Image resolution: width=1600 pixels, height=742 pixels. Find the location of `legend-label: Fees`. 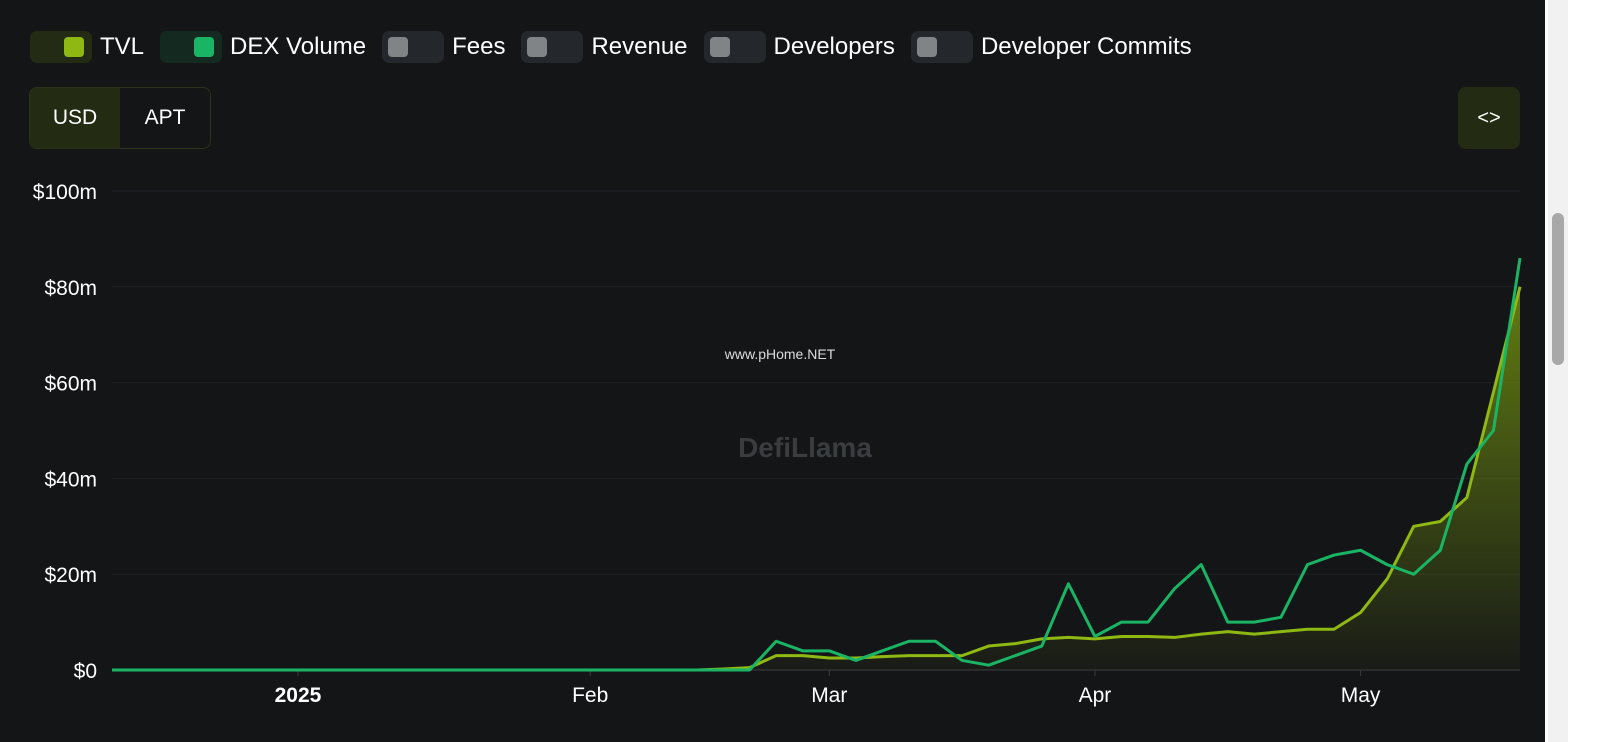

legend-label: Fees is located at coordinates (479, 46).